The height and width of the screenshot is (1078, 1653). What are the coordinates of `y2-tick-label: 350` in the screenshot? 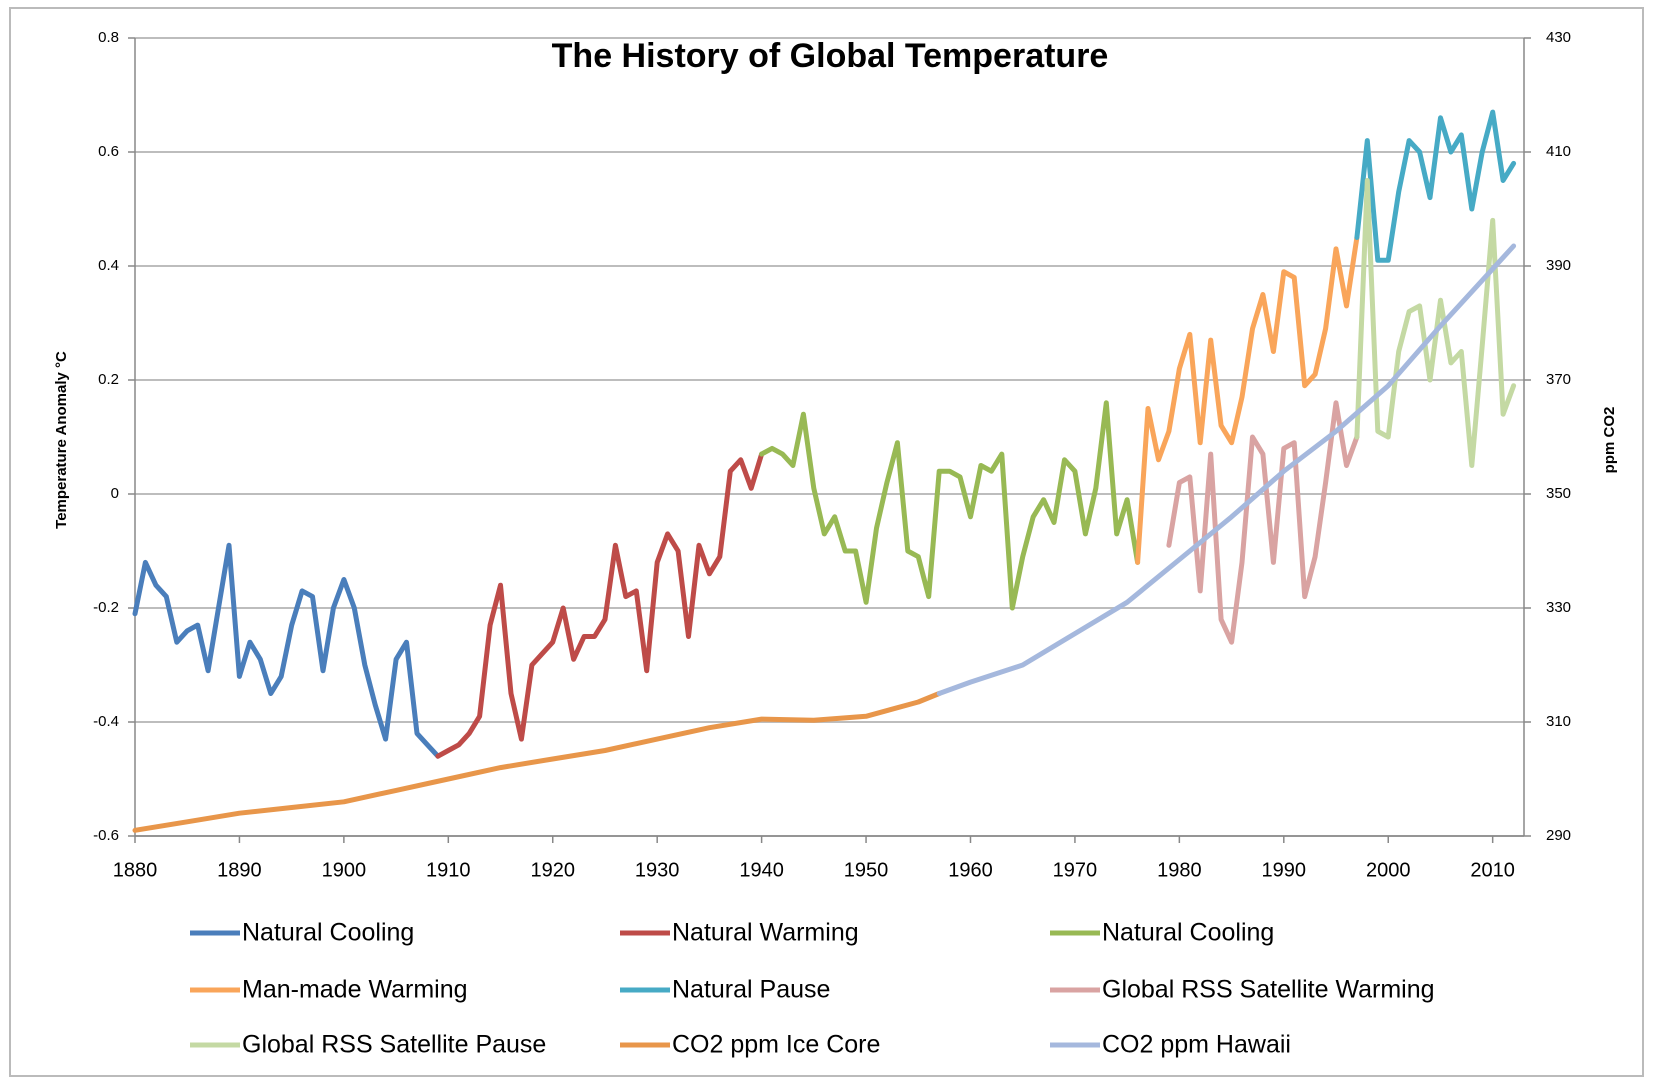 It's located at (1558, 493).